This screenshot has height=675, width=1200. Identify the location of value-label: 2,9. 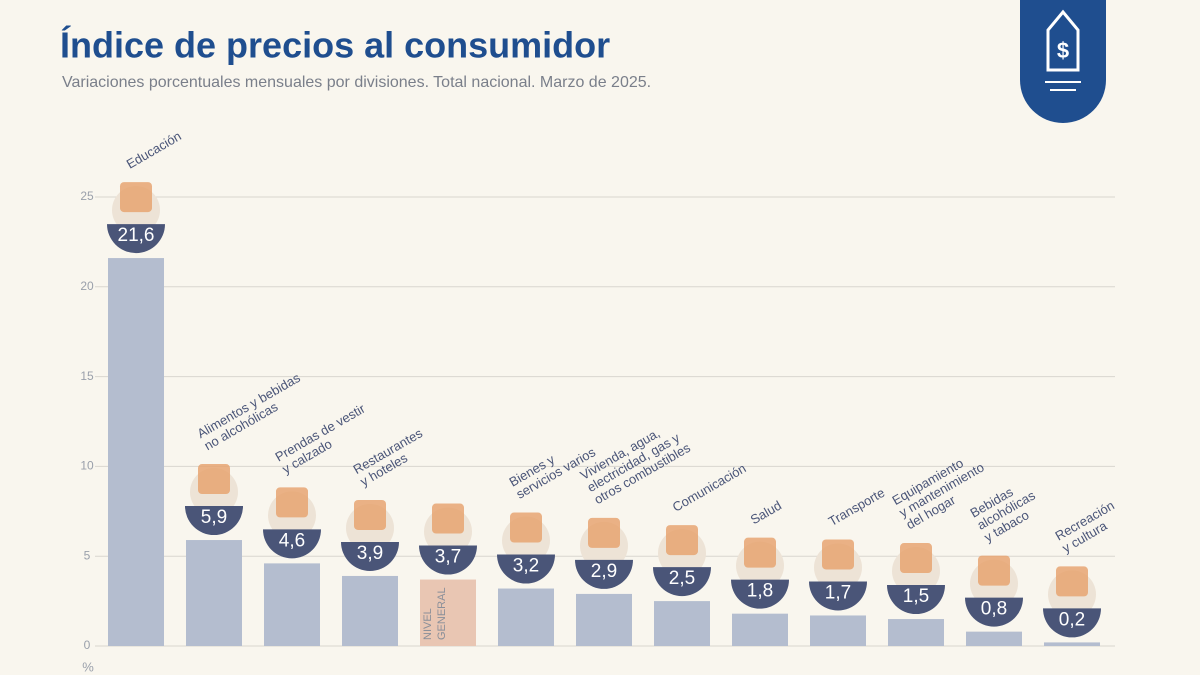
(604, 571).